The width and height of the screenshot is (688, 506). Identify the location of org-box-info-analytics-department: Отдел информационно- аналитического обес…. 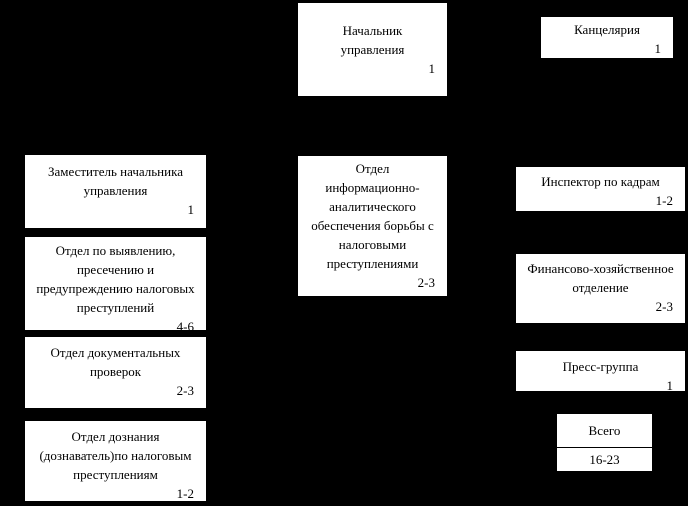
(372, 226).